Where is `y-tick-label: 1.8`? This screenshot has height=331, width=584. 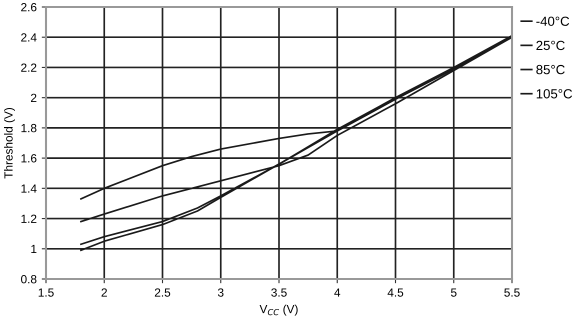
y-tick-label: 1.8 is located at coordinates (28, 128).